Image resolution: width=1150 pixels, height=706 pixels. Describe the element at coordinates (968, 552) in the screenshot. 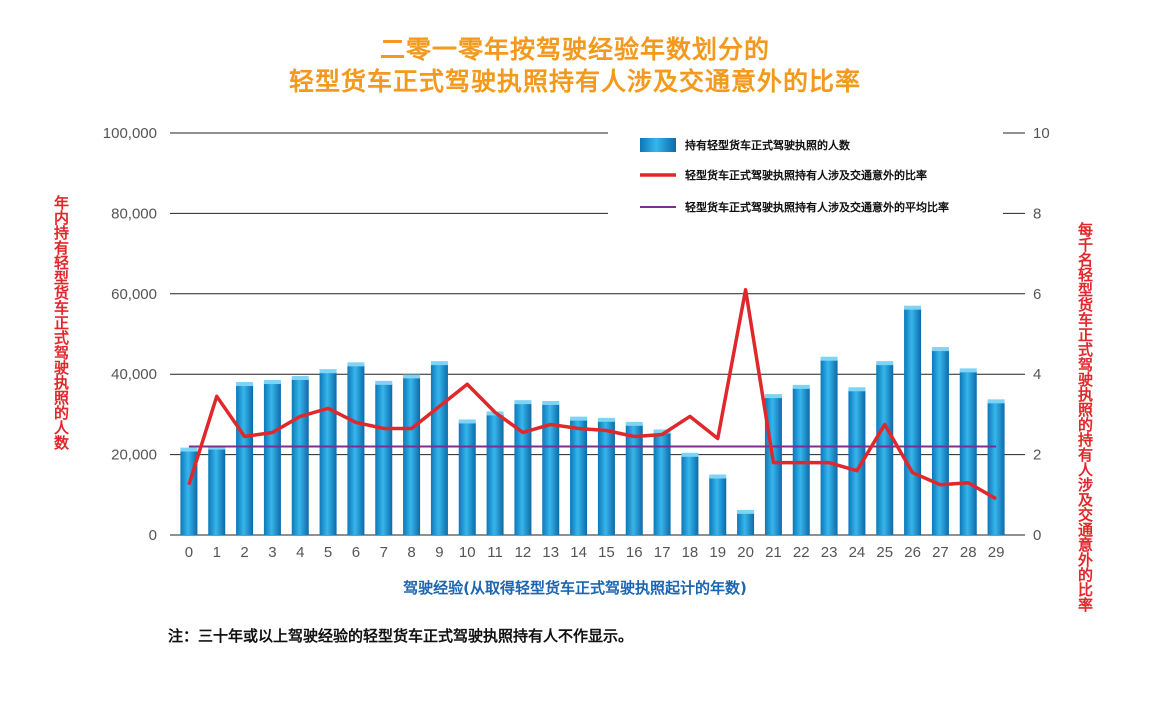

I see `x-tick-label: 28` at that location.